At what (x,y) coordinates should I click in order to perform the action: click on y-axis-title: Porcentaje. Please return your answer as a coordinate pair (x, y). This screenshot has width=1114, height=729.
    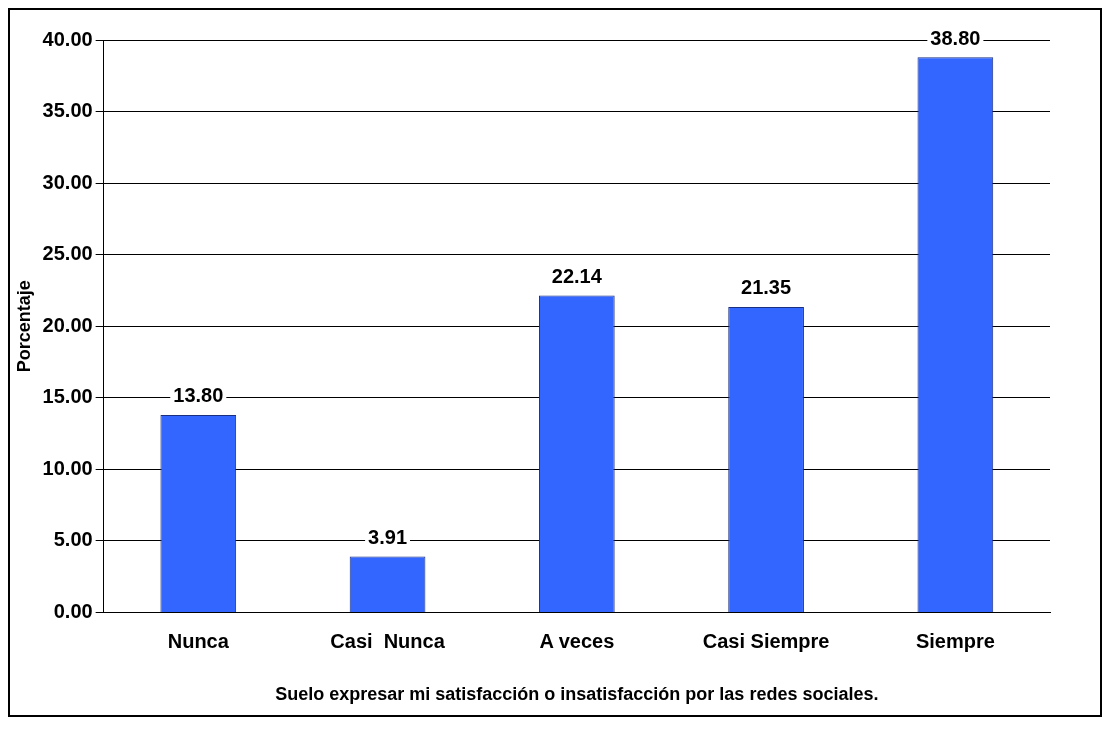
    Looking at the image, I should click on (23, 326).